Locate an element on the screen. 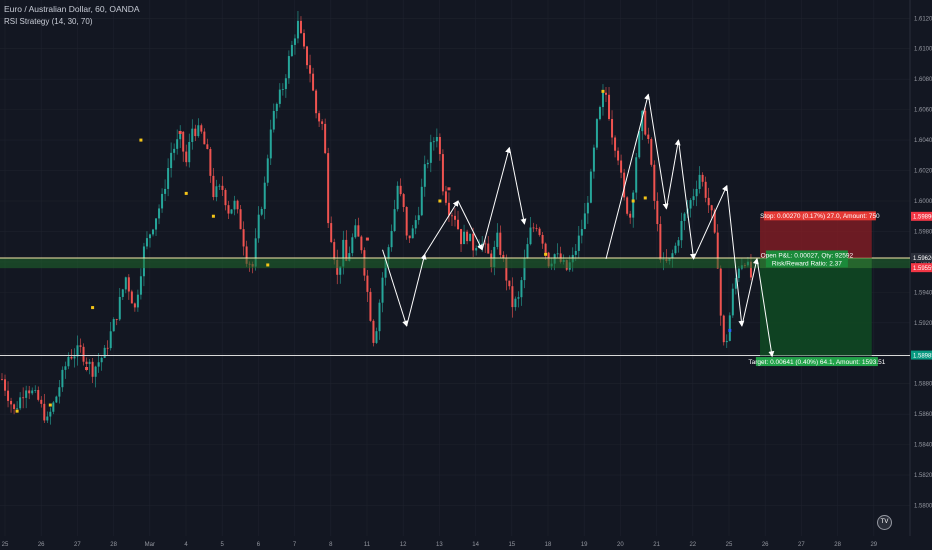 This screenshot has height=550, width=932. x-tick-label: 20 is located at coordinates (620, 545).